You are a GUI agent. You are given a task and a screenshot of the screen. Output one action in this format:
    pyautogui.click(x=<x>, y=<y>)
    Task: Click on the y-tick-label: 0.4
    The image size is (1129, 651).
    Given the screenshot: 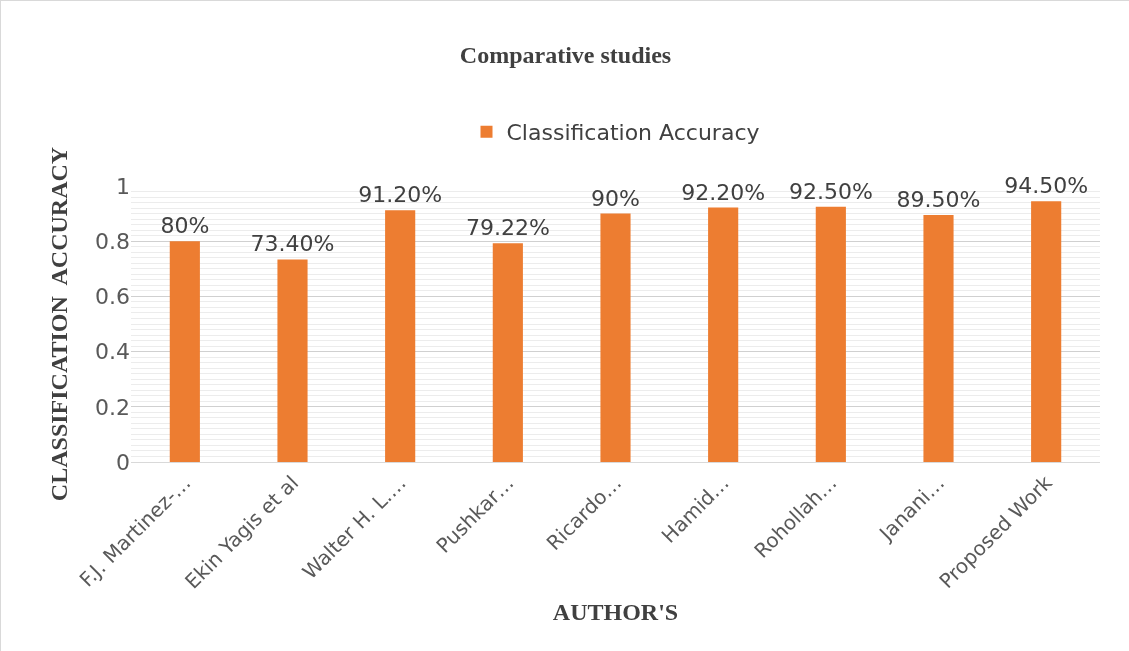 What is the action you would take?
    pyautogui.click(x=112, y=352)
    